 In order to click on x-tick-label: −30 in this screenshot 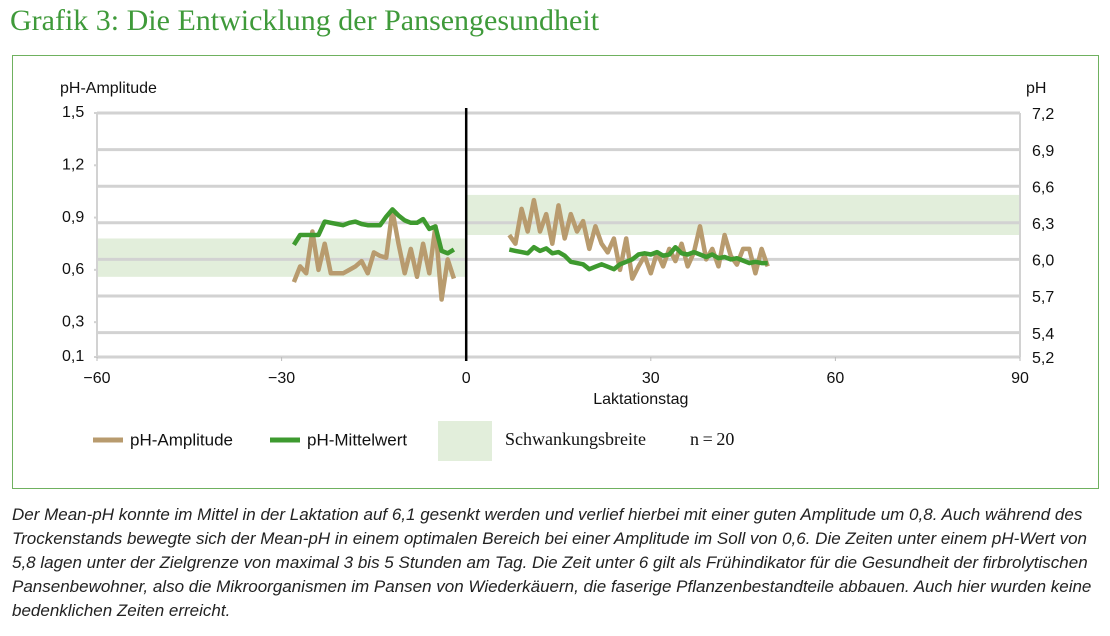, I will do `click(281, 378)`.